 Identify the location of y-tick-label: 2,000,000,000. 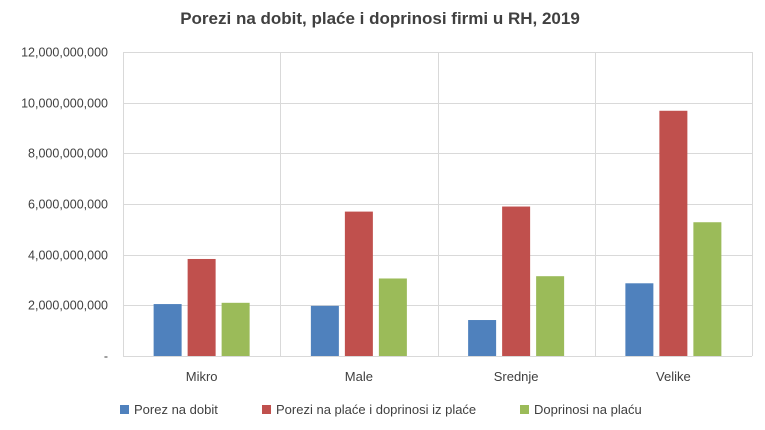
(68, 306).